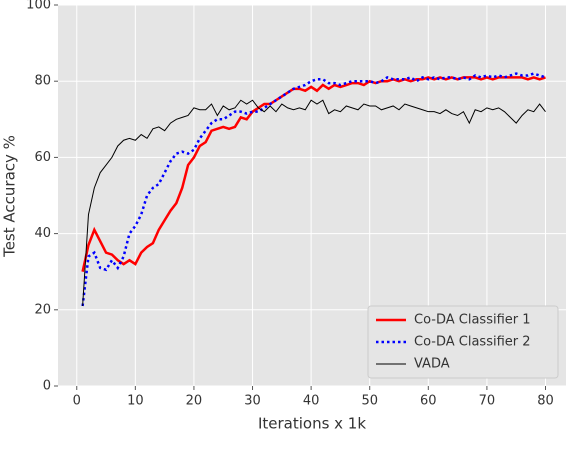 The width and height of the screenshot is (578, 464). I want to click on x-tick-label: 50, so click(369, 401).